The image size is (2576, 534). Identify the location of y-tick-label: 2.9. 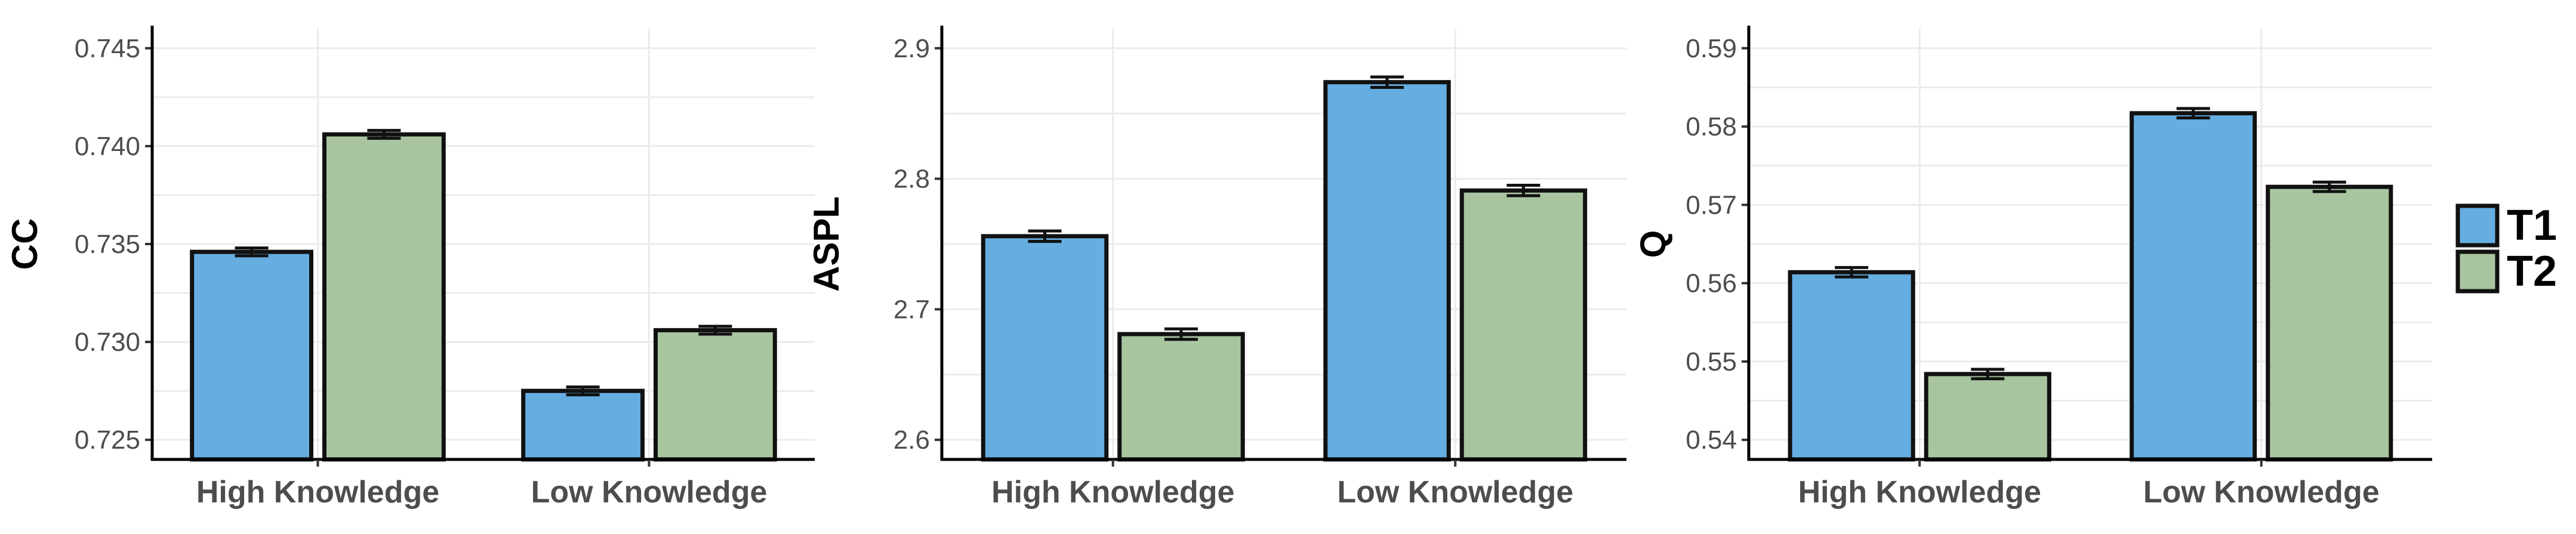
(911, 48).